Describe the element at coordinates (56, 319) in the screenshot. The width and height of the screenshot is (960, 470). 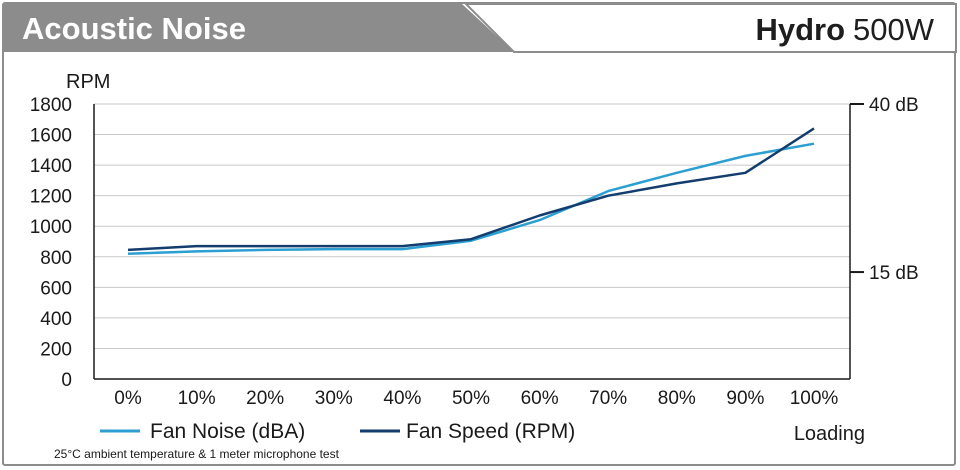
I see `y-tick-label: 400` at that location.